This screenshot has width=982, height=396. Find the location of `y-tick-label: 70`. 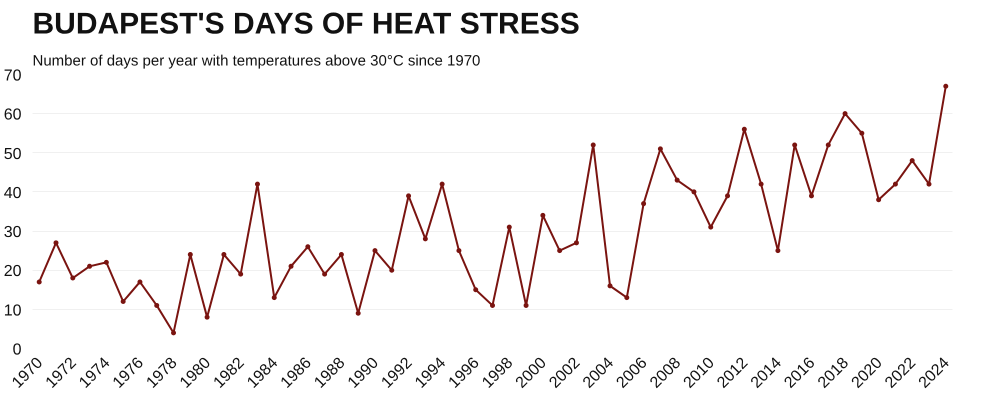

y-tick-label: 70 is located at coordinates (13, 76).